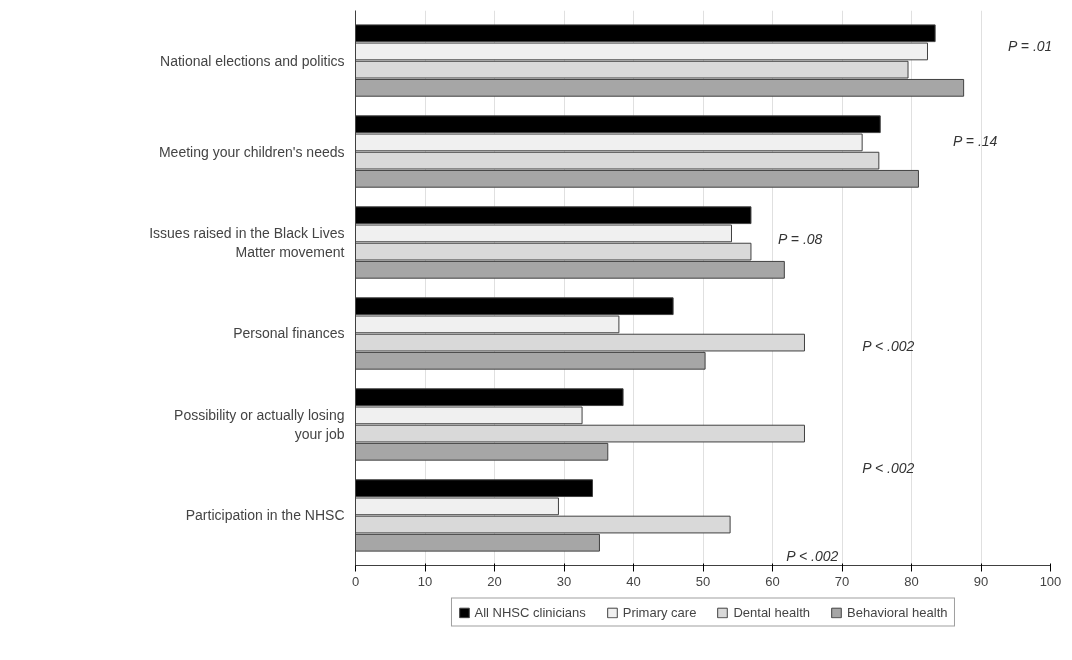 Image resolution: width=1072 pixels, height=660 pixels. Describe the element at coordinates (1050, 581) in the screenshot. I see `x-tick-label: 100` at that location.